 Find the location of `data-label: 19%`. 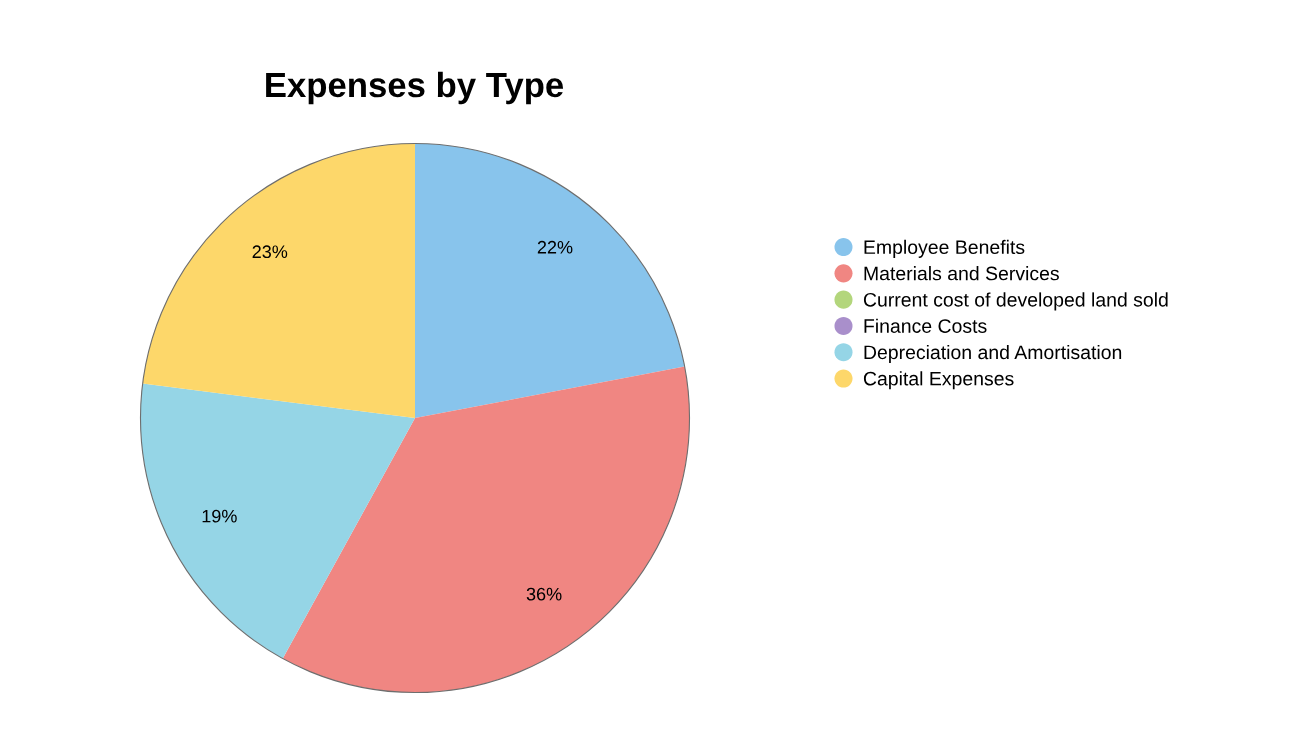

data-label: 19% is located at coordinates (219, 516).